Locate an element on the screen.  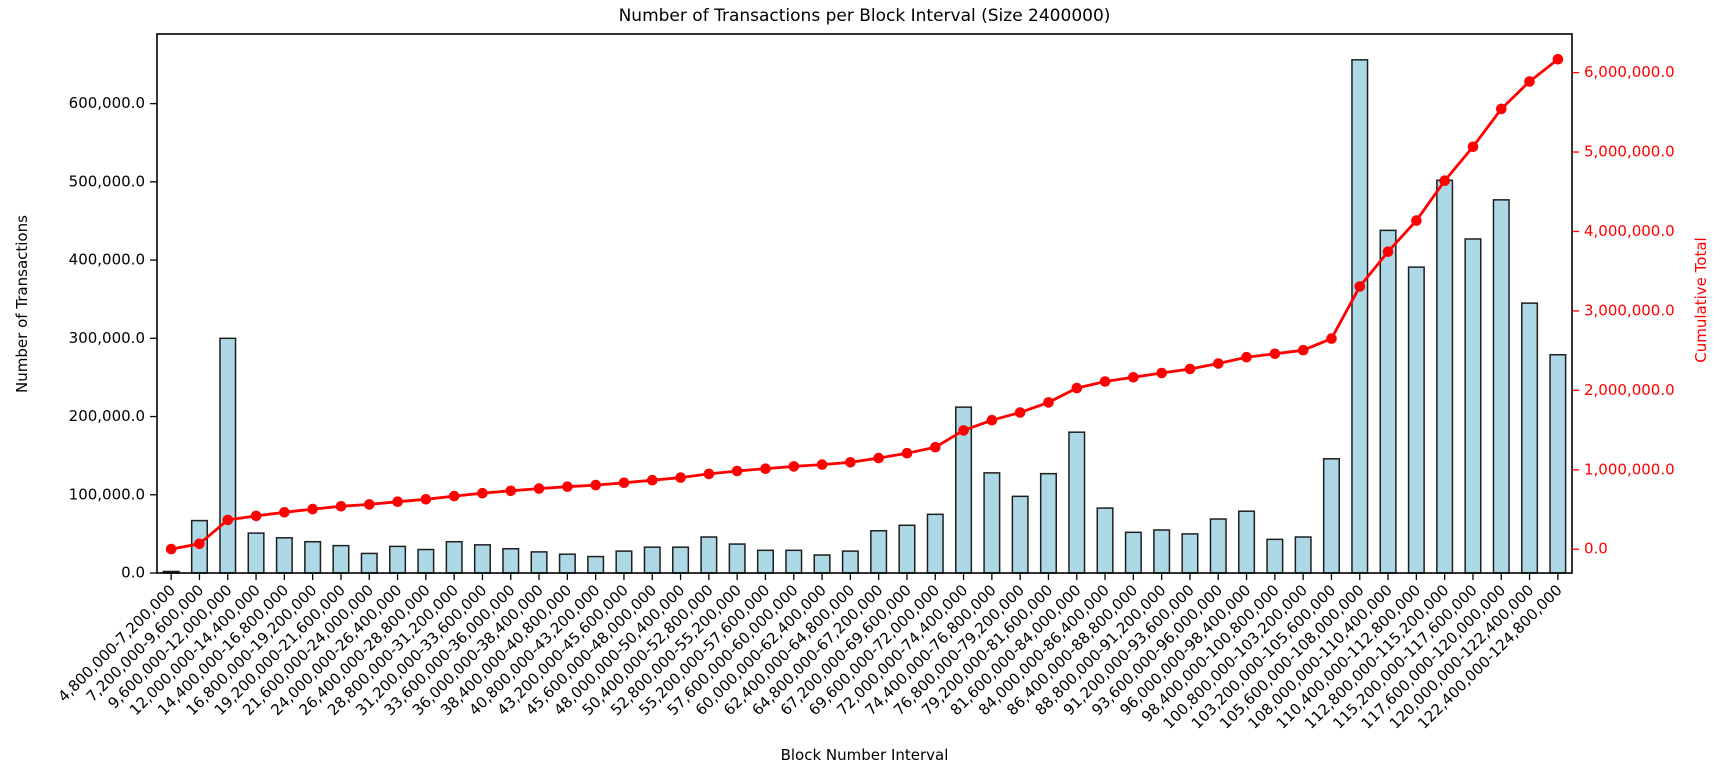
y-right-tick-label: 1,000,000.0 is located at coordinates (1629, 469).